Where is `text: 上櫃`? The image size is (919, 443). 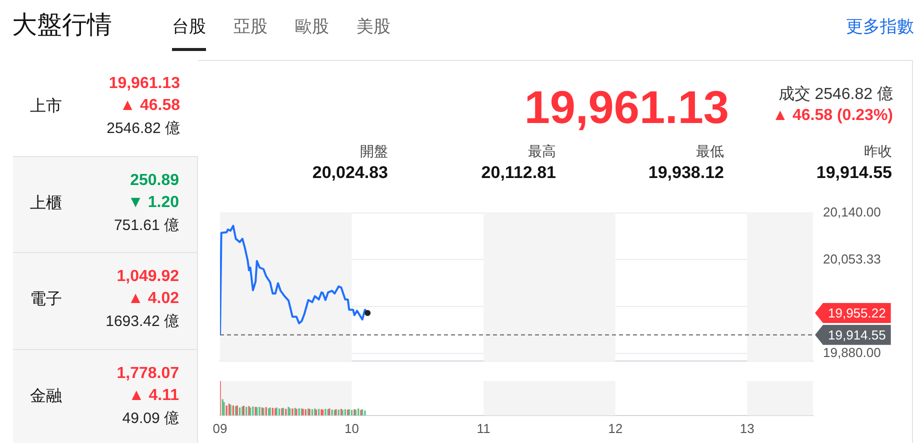
text: 上櫃 is located at coordinates (46, 204).